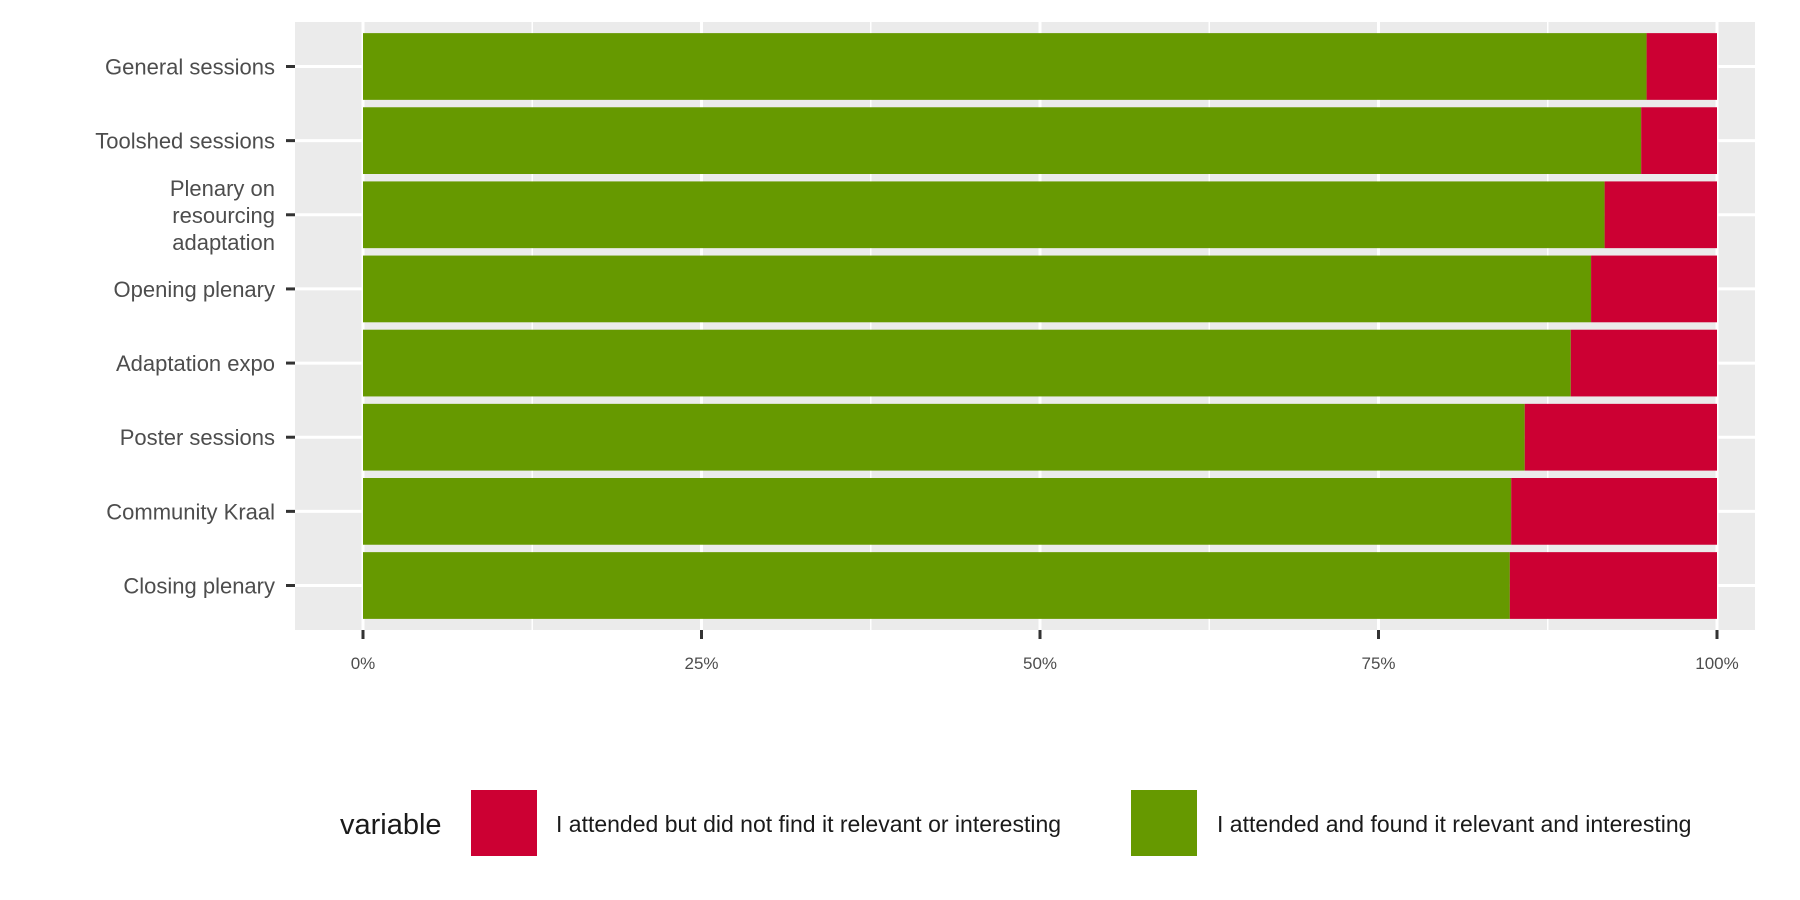 The image size is (1800, 900). I want to click on x-tick-label-0: 0%, so click(363, 663).